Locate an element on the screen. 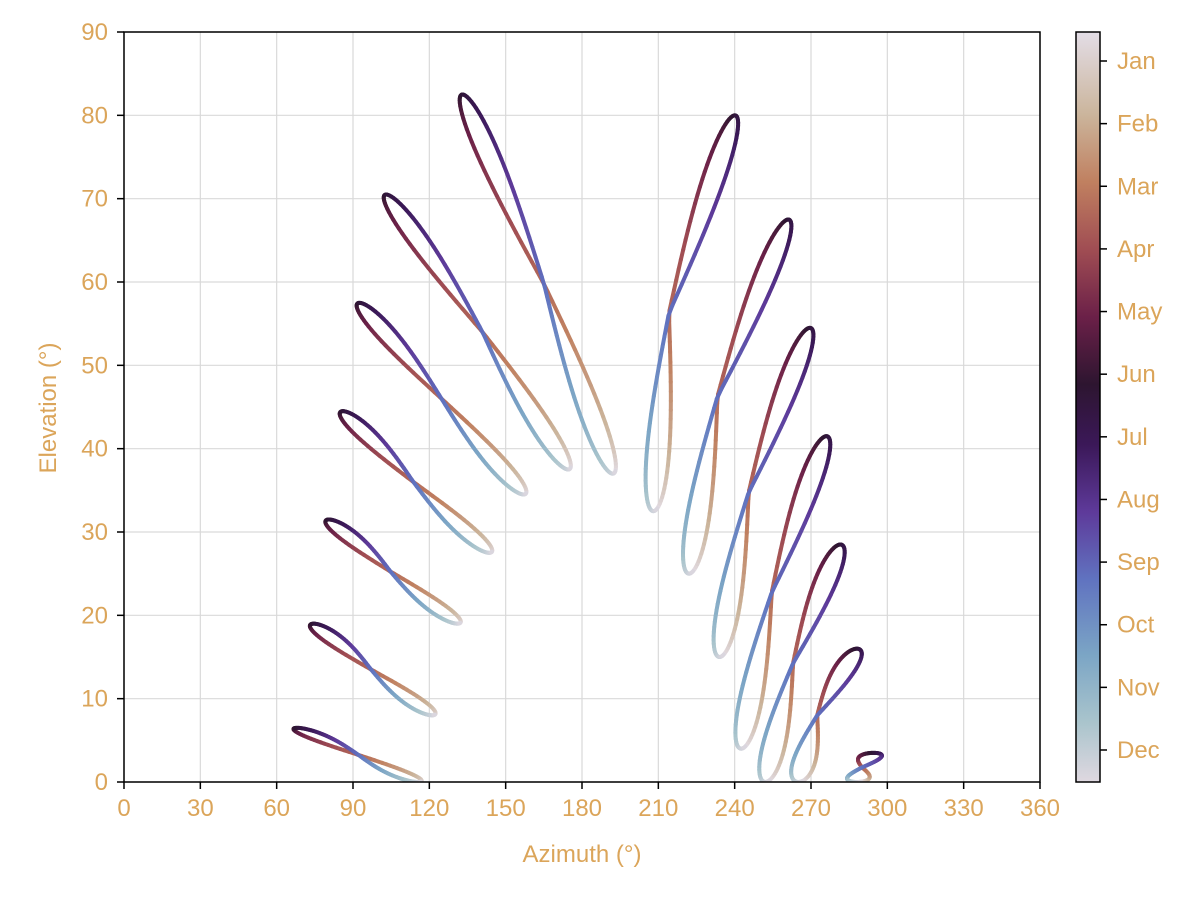  colorbar-tick-label: Aug is located at coordinates (1138, 499).